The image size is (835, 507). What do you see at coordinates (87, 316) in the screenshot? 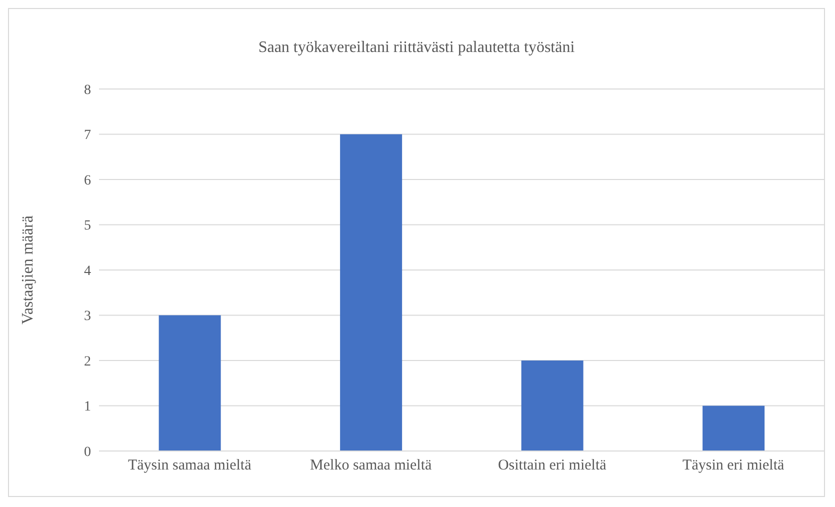
I see `y-tick-label: 3` at bounding box center [87, 316].